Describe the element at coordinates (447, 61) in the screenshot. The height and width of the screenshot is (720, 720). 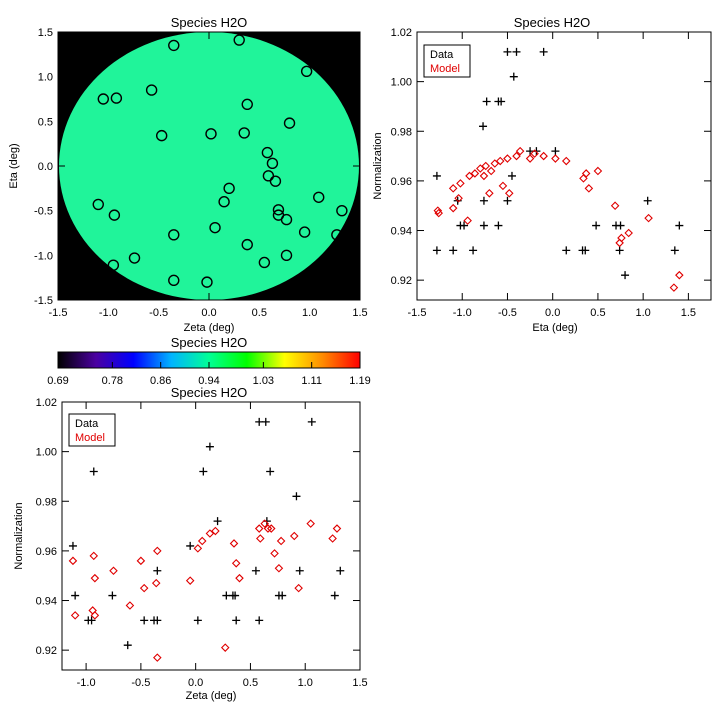
I see `eta-legend-box` at that location.